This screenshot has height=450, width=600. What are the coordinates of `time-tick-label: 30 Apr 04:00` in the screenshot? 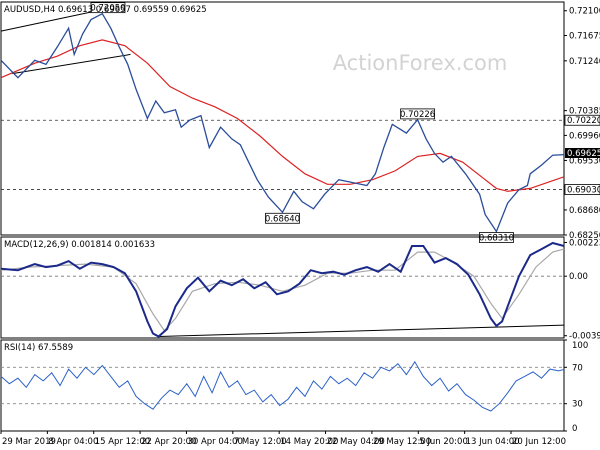 It's located at (214, 442).